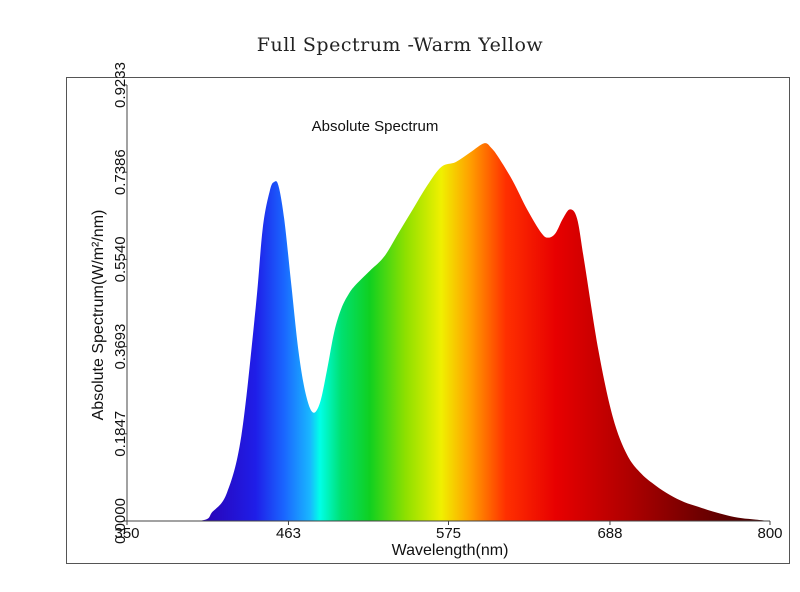  Describe the element at coordinates (120, 521) in the screenshot. I see `y-tick-label: 0.0000` at that location.